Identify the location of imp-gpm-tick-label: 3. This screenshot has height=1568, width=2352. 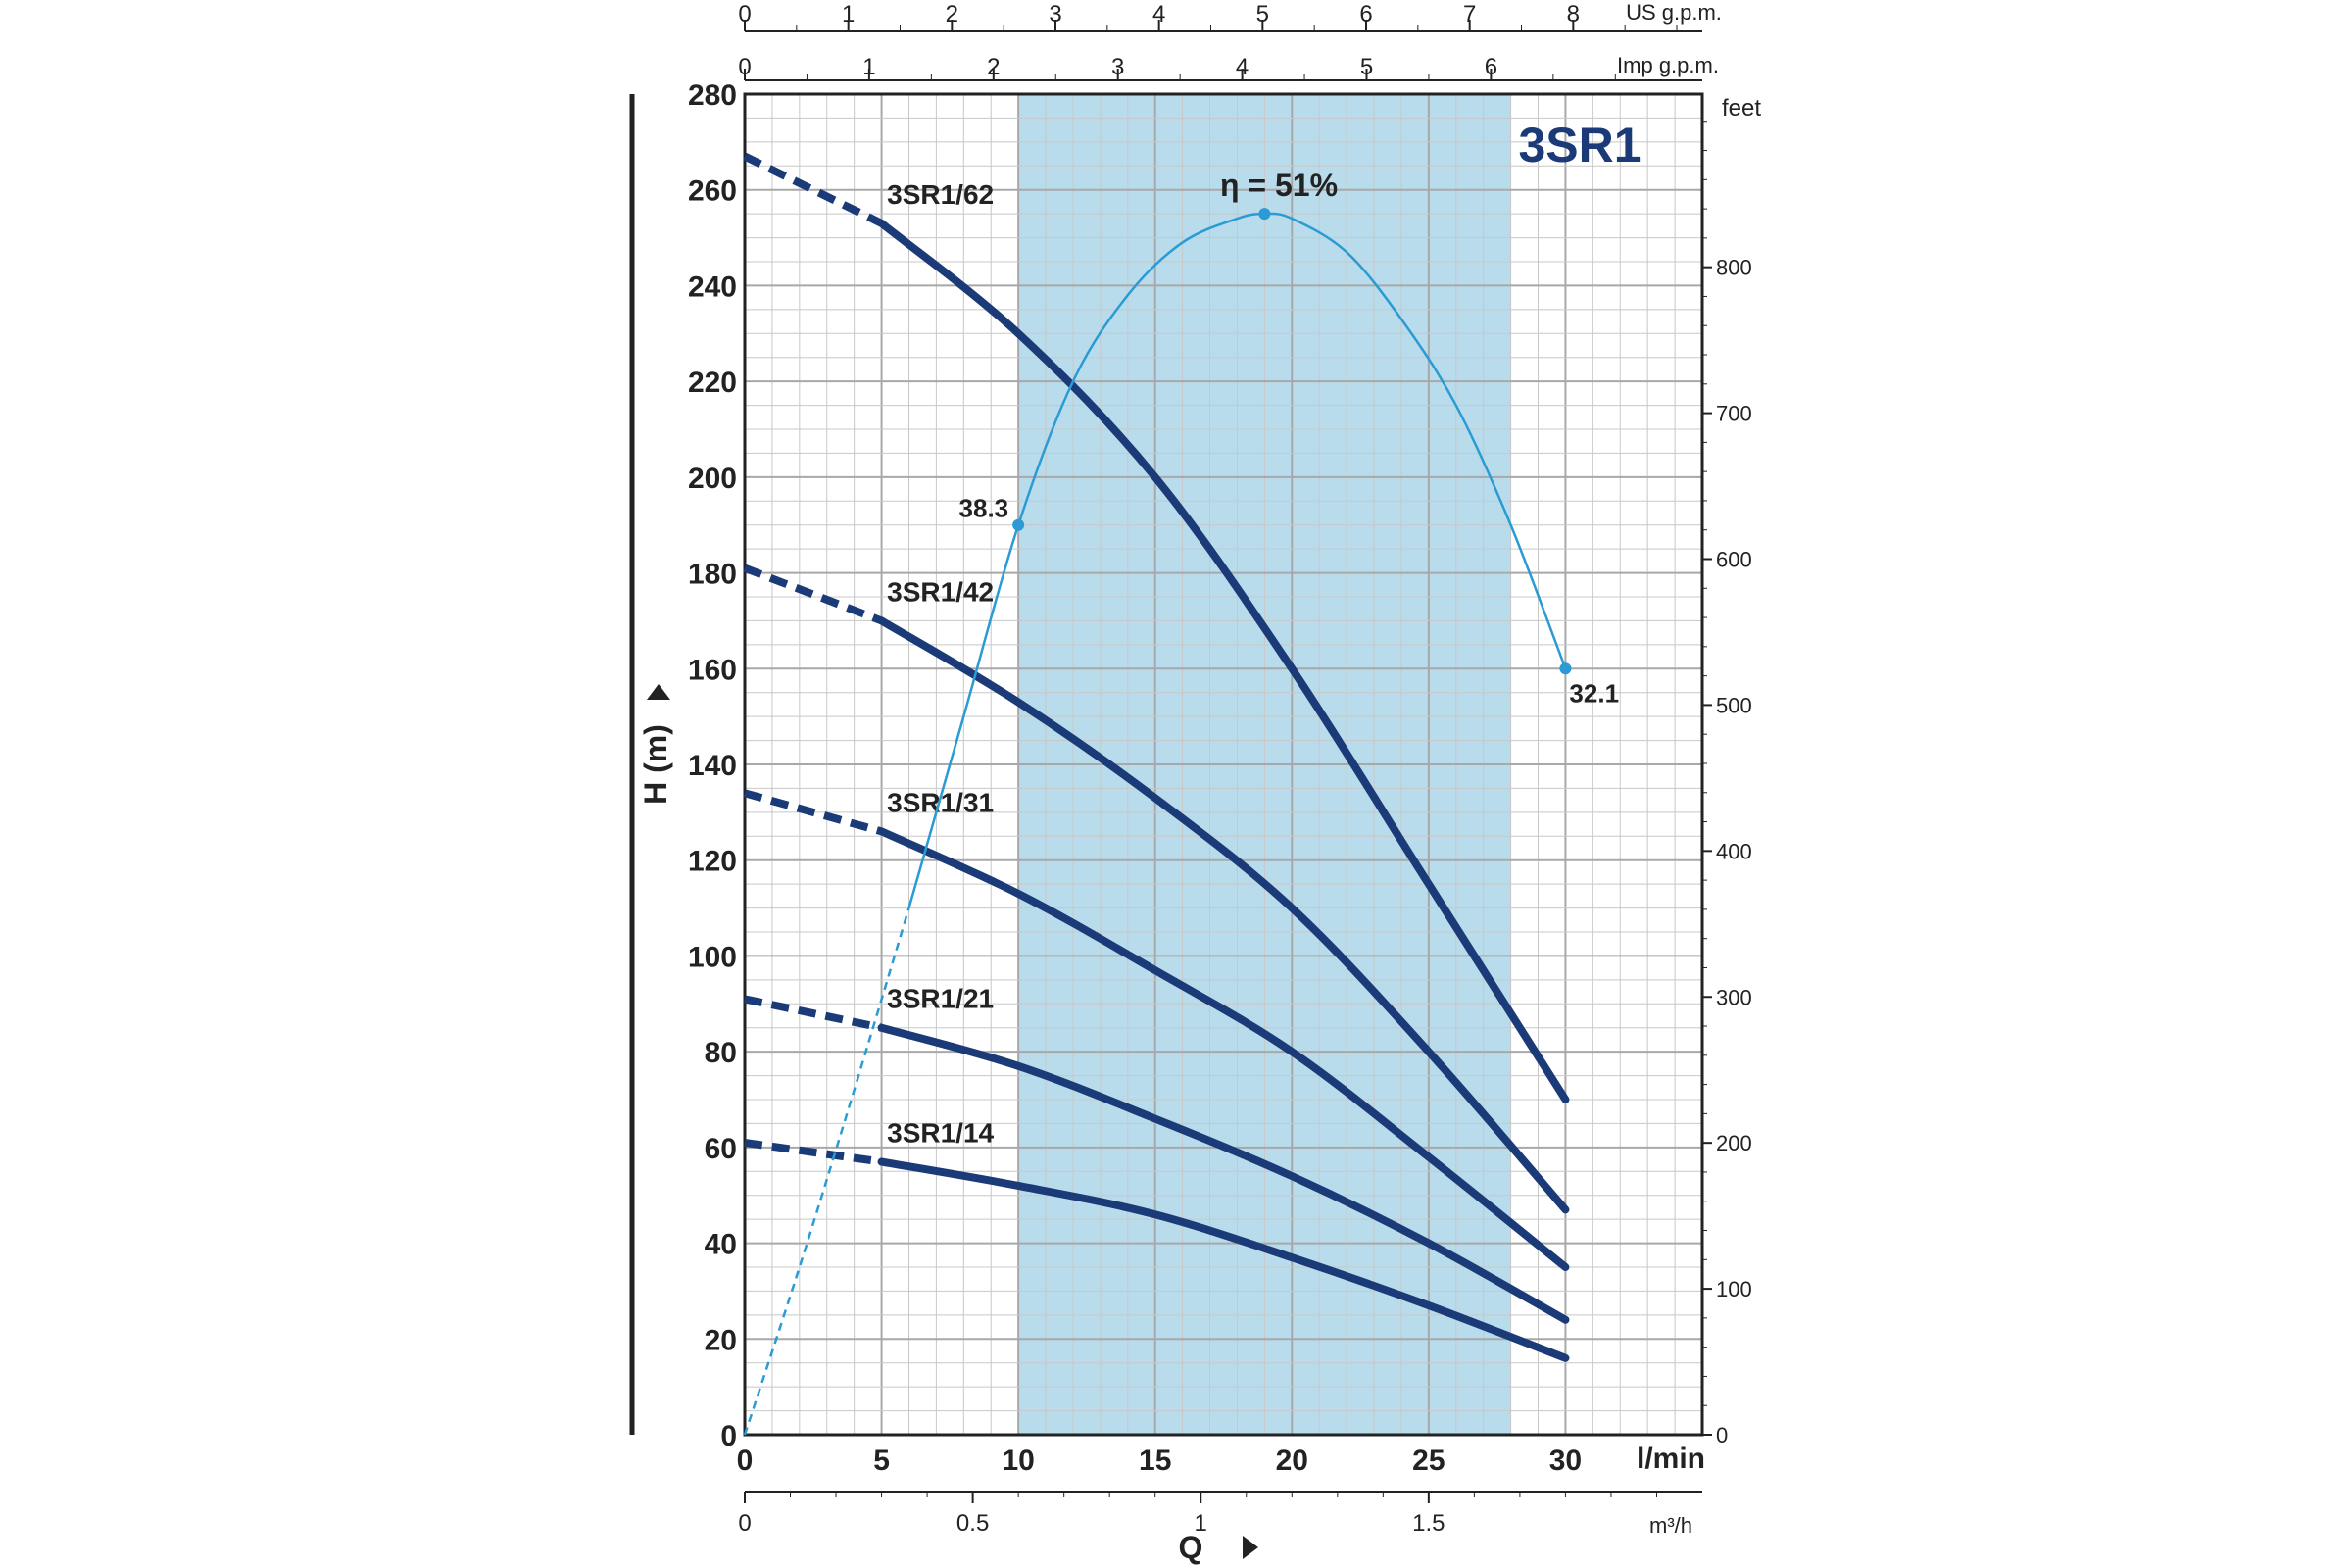
(1117, 67).